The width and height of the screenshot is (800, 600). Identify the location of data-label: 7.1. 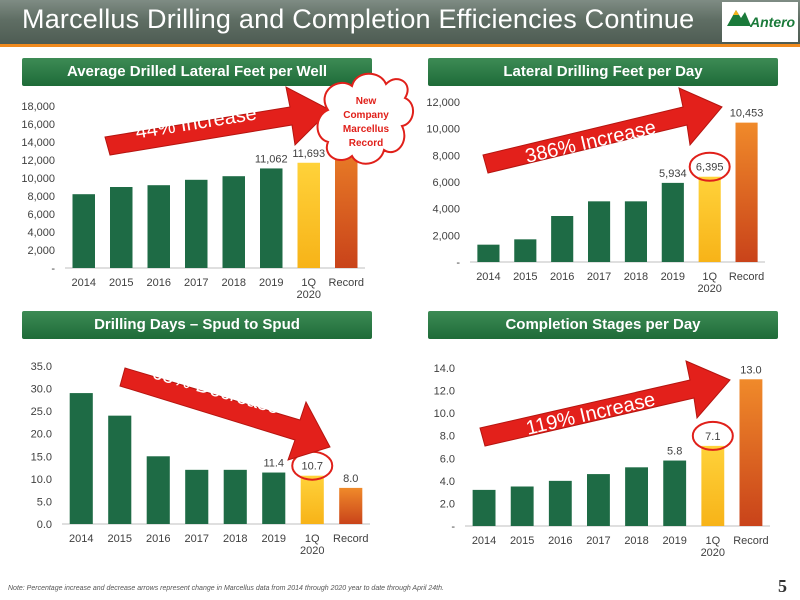
(712, 437).